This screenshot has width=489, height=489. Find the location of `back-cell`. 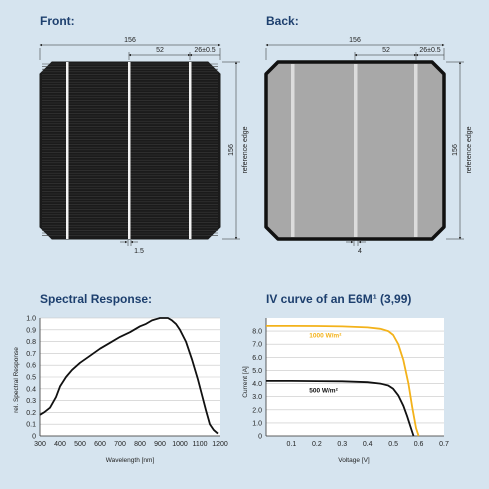

back-cell is located at coordinates (355, 150).